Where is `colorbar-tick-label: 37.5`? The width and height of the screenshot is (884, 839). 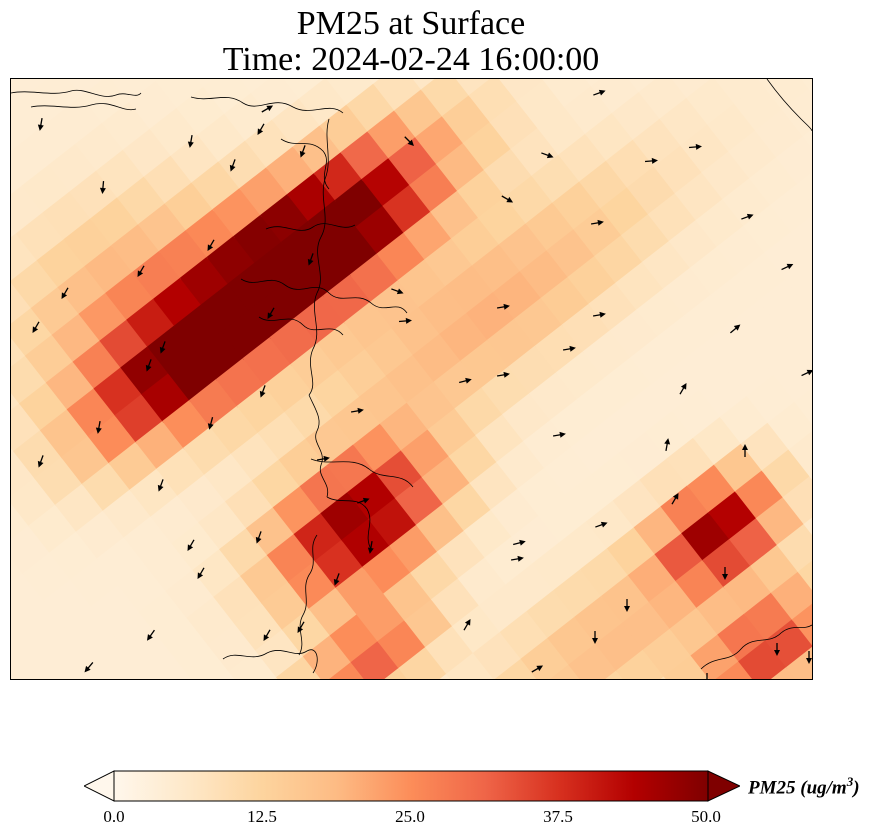
colorbar-tick-label: 37.5 is located at coordinates (558, 816).